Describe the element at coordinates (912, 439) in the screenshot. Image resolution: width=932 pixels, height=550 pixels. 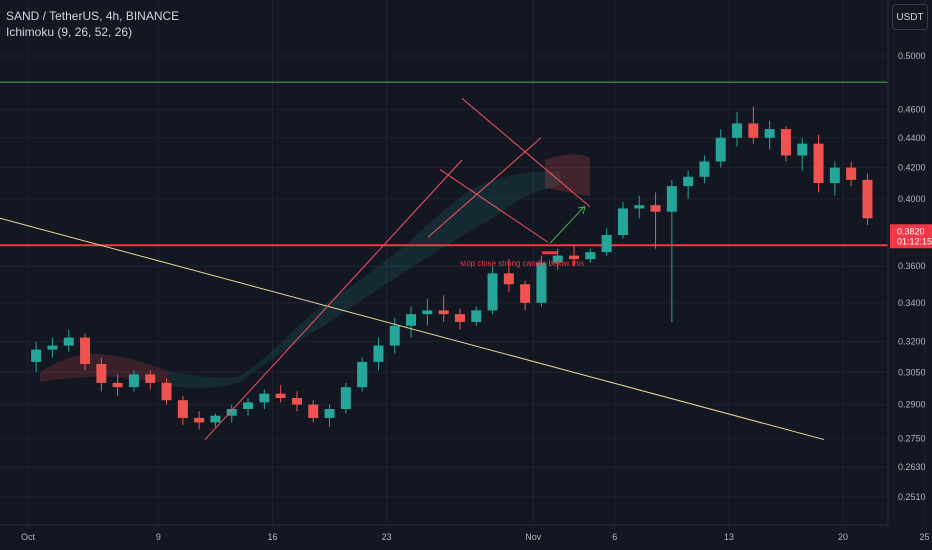
I see `y-tick-label: 0.2750` at that location.